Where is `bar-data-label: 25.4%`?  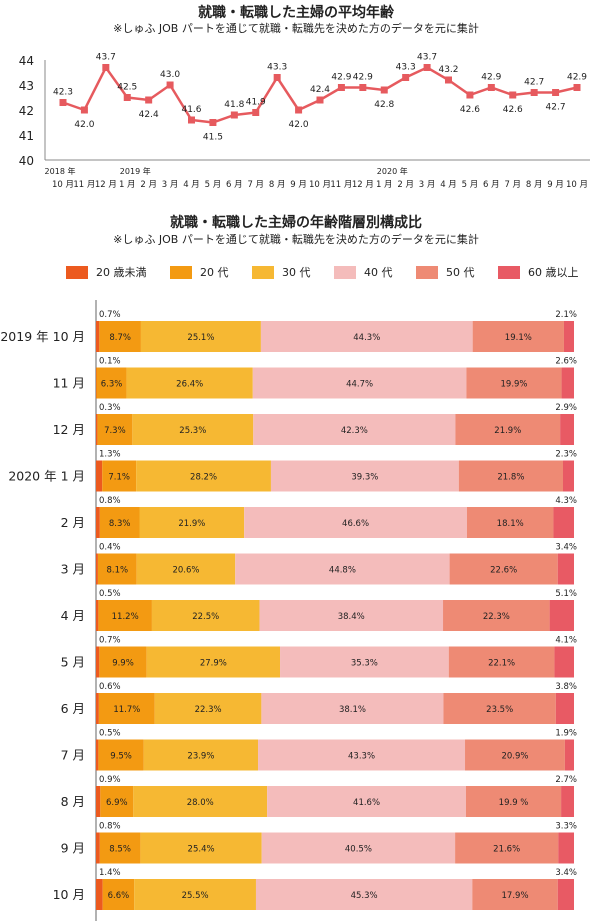
bar-data-label: 25.4% is located at coordinates (201, 850).